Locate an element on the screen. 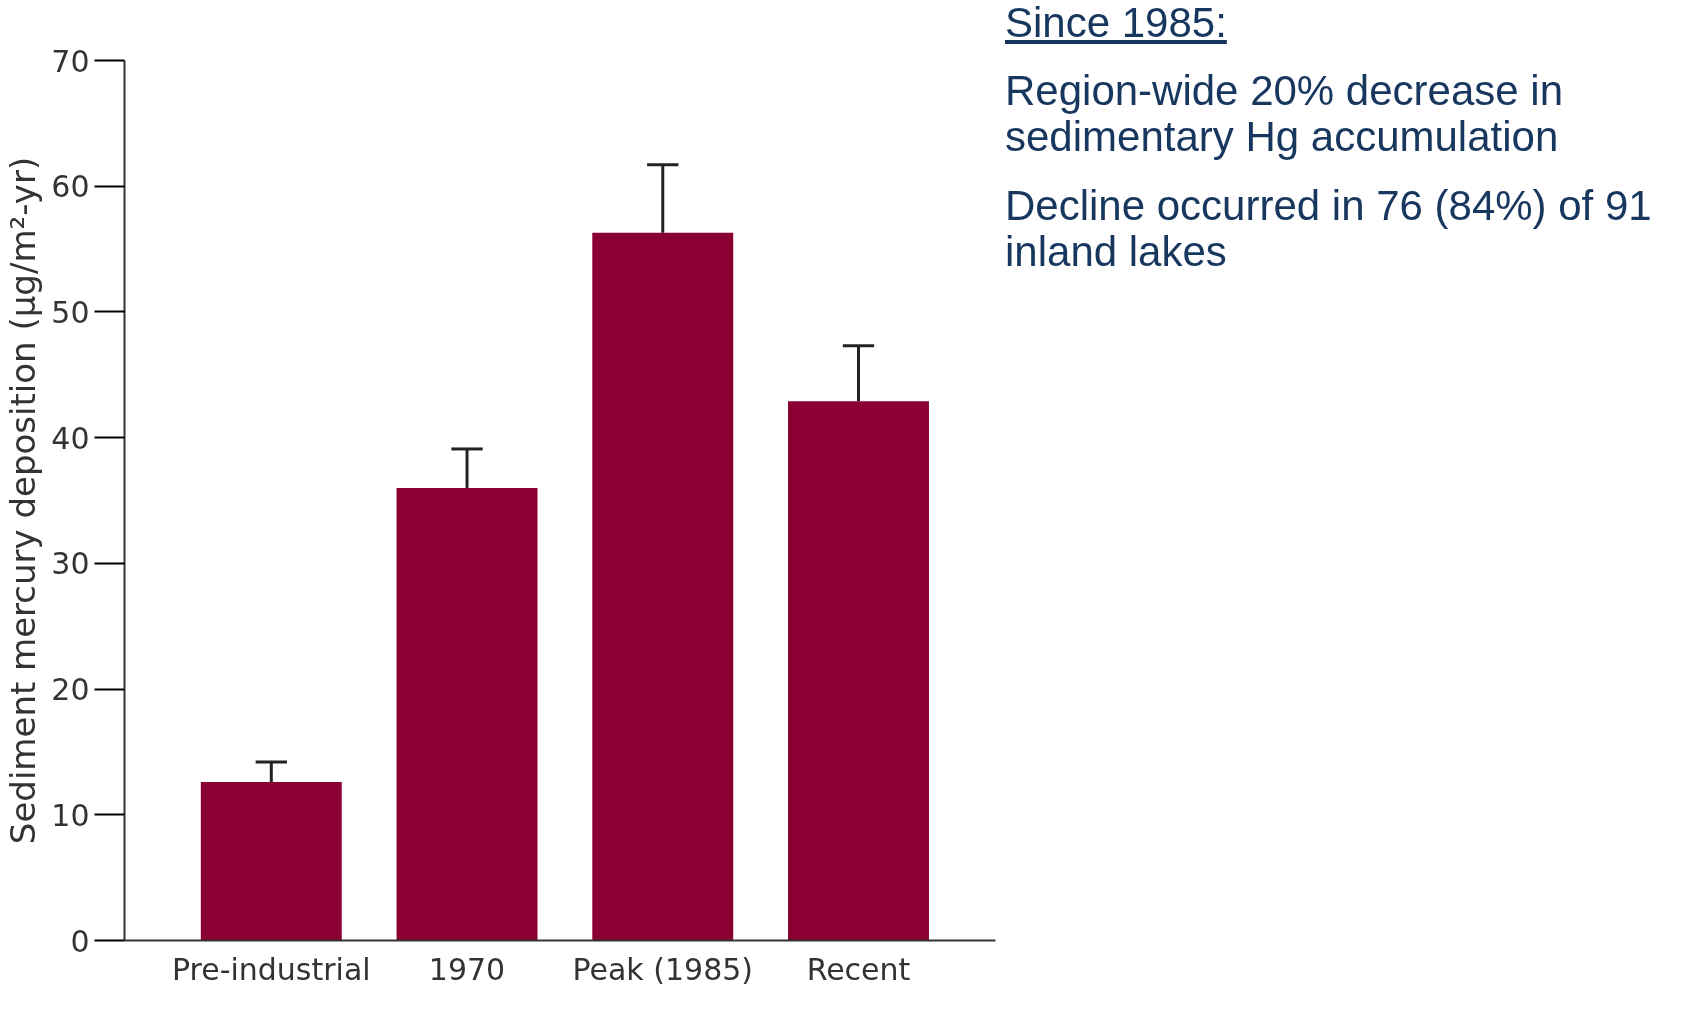  y-tick-label: 30 is located at coordinates (70, 564).